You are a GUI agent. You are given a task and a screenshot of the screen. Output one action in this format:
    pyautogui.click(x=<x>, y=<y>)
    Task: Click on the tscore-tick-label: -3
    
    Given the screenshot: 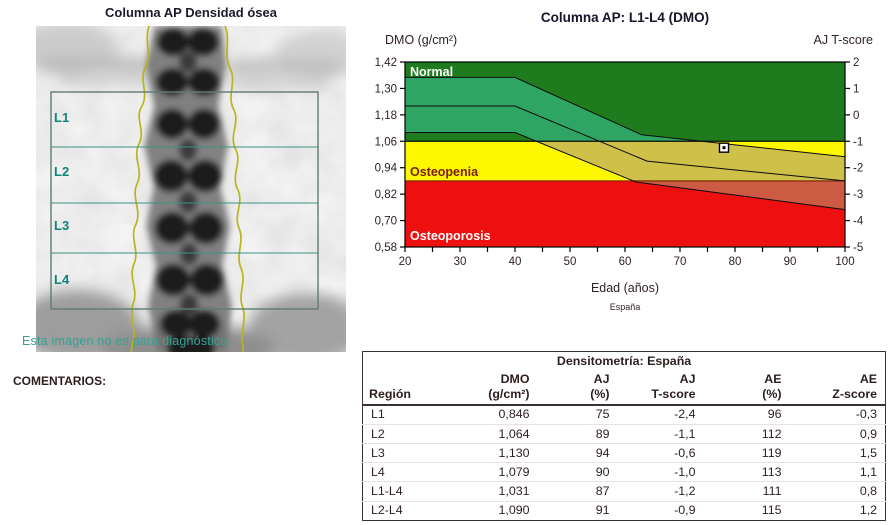 What is the action you would take?
    pyautogui.click(x=858, y=195)
    